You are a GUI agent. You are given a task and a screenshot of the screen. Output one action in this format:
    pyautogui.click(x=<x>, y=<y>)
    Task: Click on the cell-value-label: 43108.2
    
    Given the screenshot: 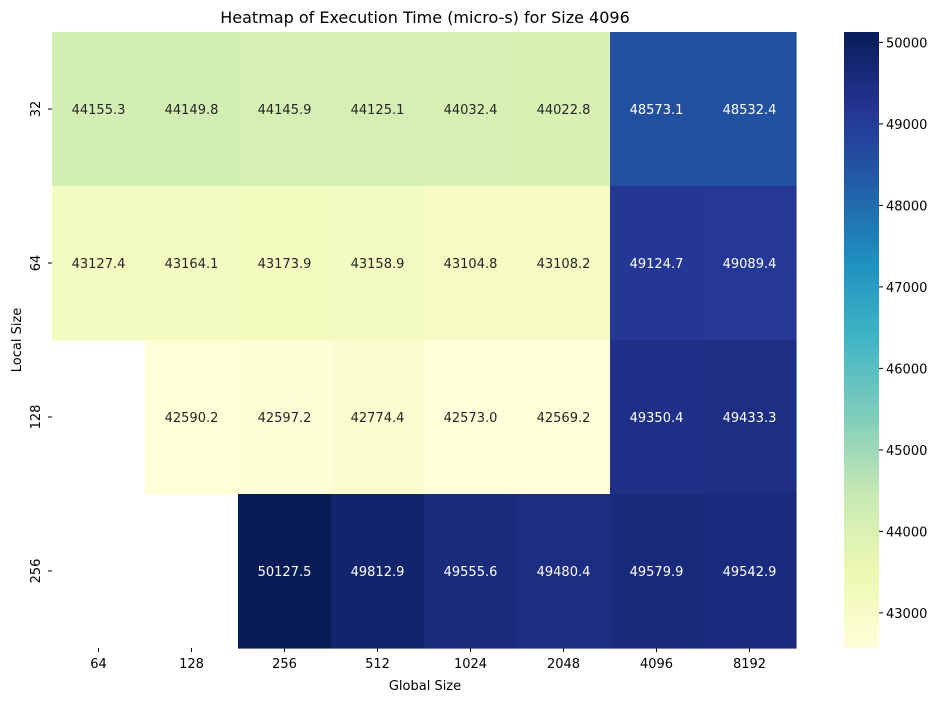 What is the action you would take?
    pyautogui.click(x=564, y=264)
    